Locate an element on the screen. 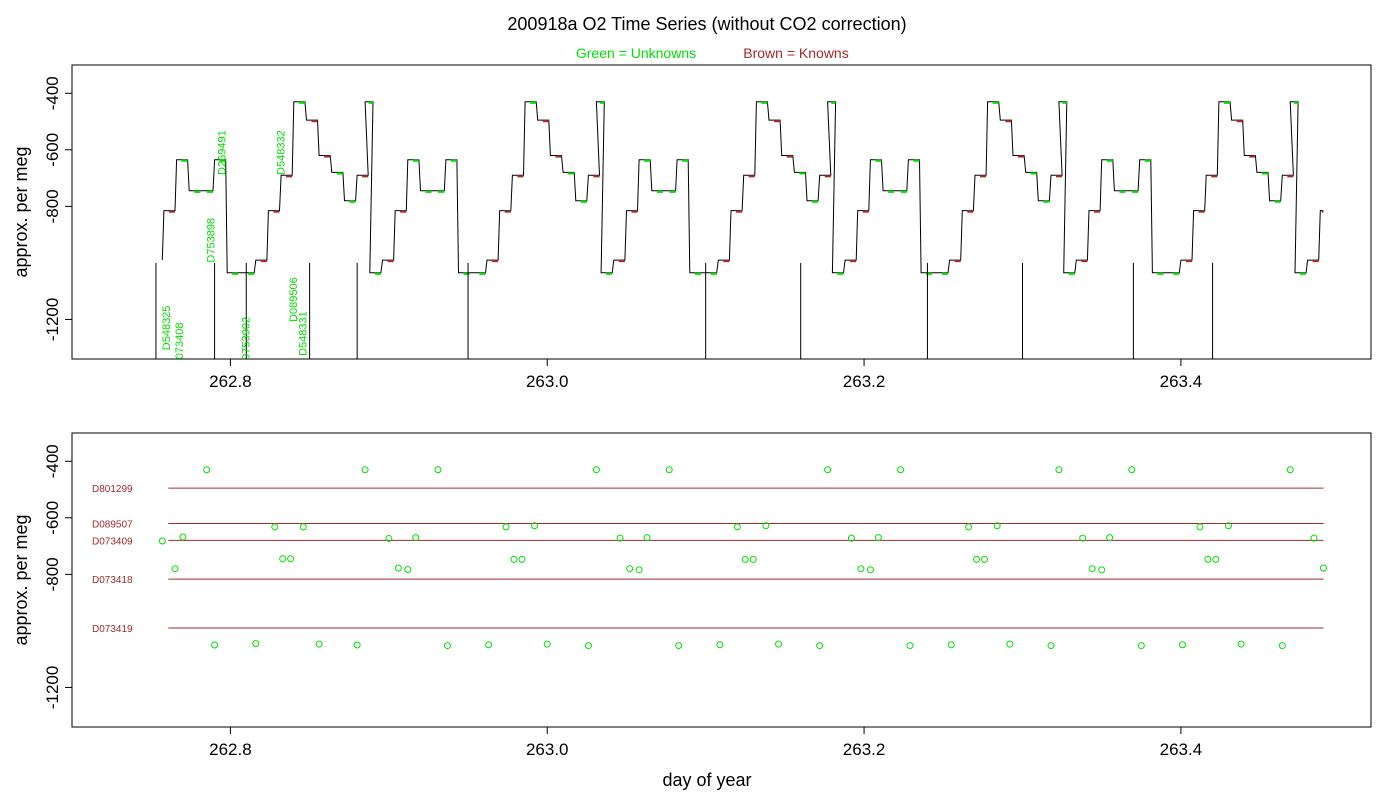  legend-unknowns: Green = Unknowns is located at coordinates (636, 53).